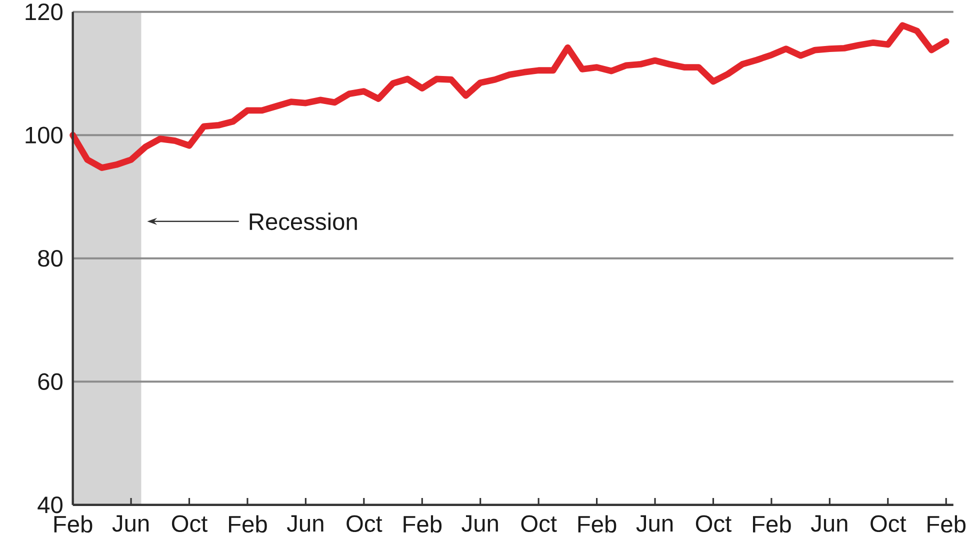 The height and width of the screenshot is (544, 980). I want to click on y-tick-label: 40, so click(50, 505).